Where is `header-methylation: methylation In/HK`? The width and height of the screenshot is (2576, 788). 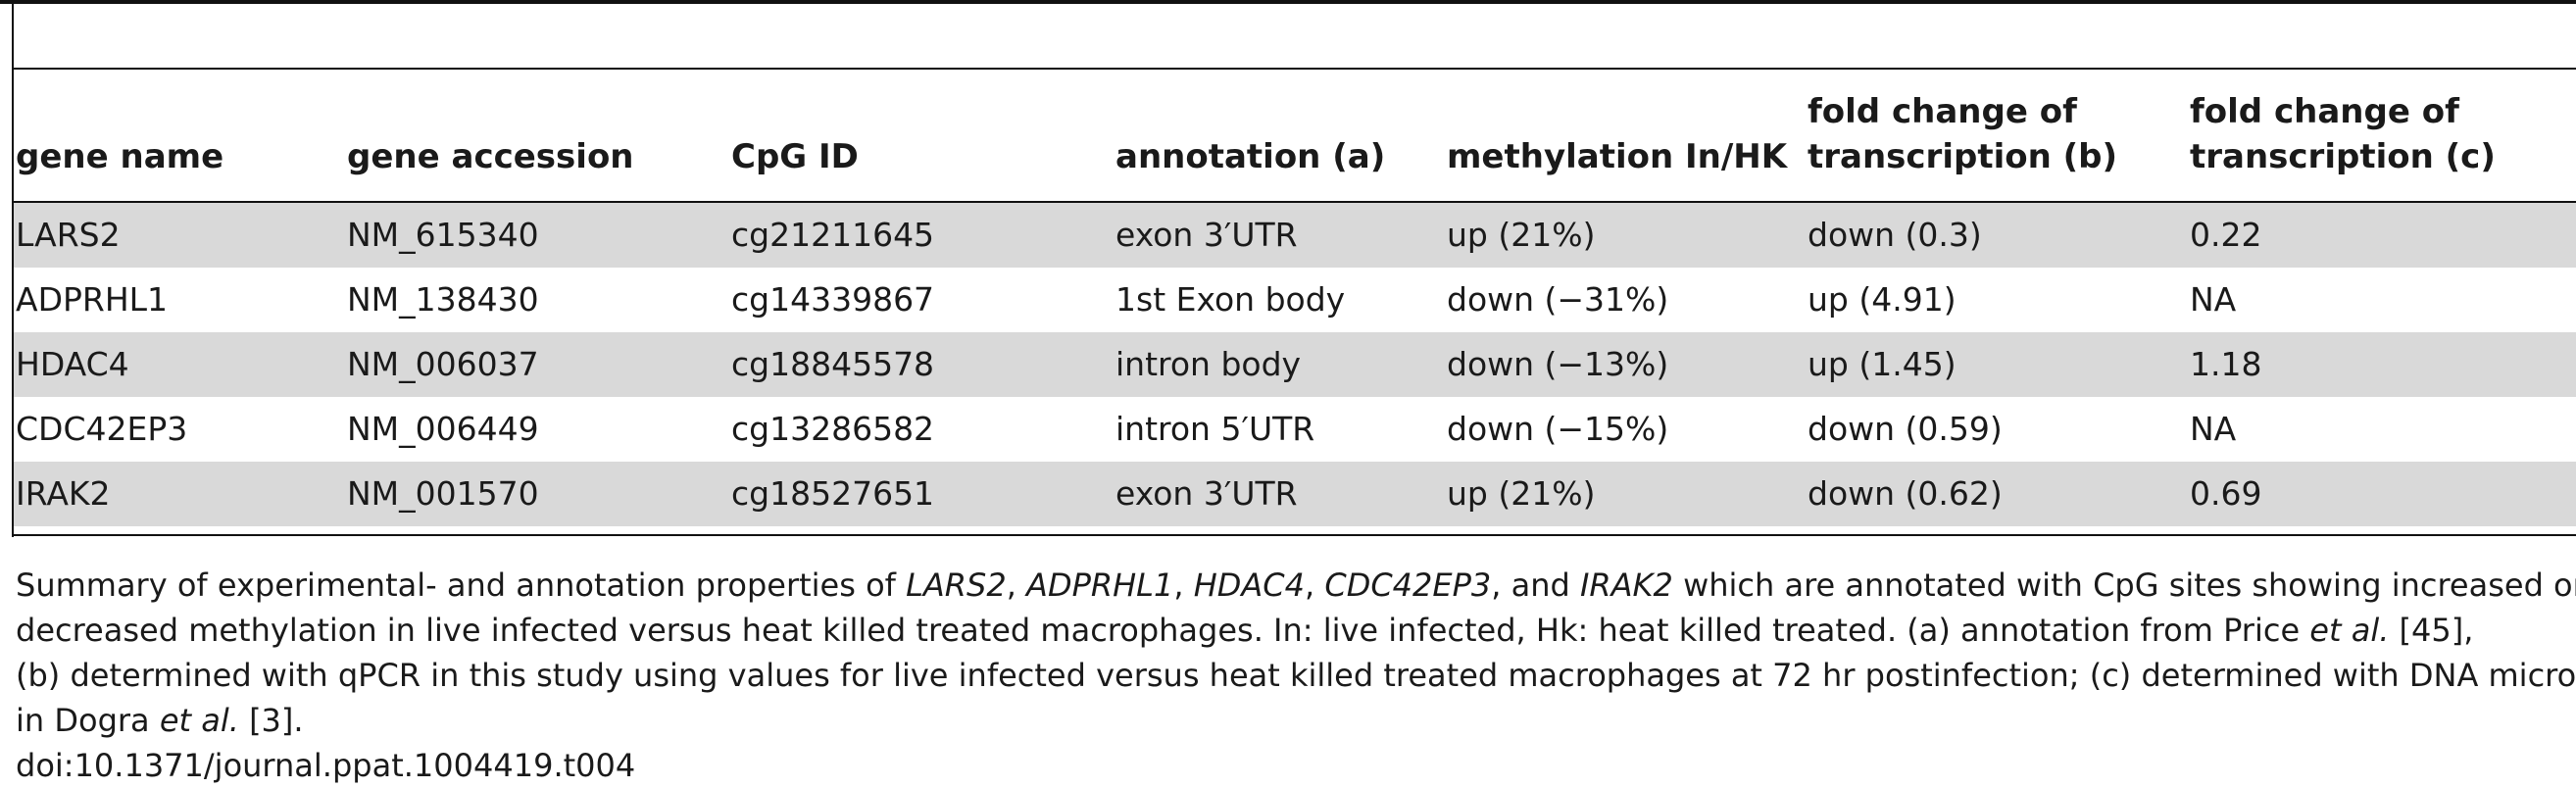 header-methylation: methylation In/HK is located at coordinates (1617, 156).